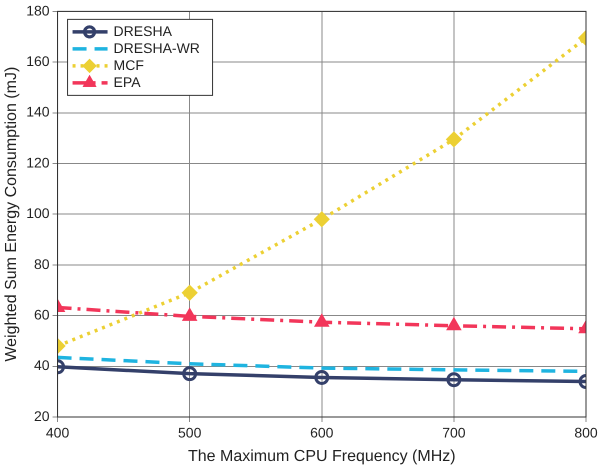  What do you see at coordinates (157, 48) in the screenshot?
I see `legend-label: DRESHA-WR` at bounding box center [157, 48].